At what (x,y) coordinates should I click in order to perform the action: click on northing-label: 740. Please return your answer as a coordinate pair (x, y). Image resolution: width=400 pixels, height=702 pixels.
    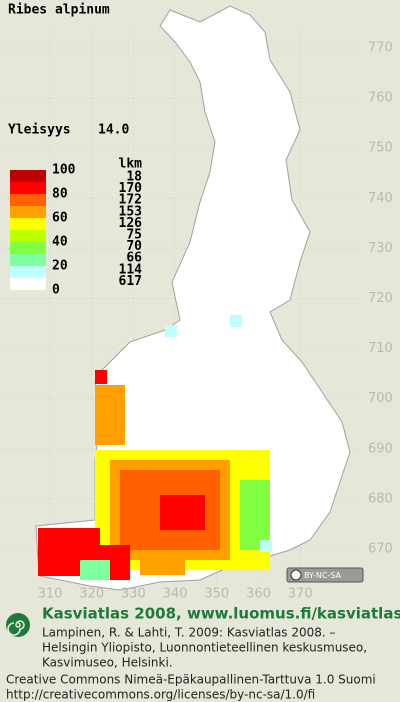
    Looking at the image, I should click on (380, 198).